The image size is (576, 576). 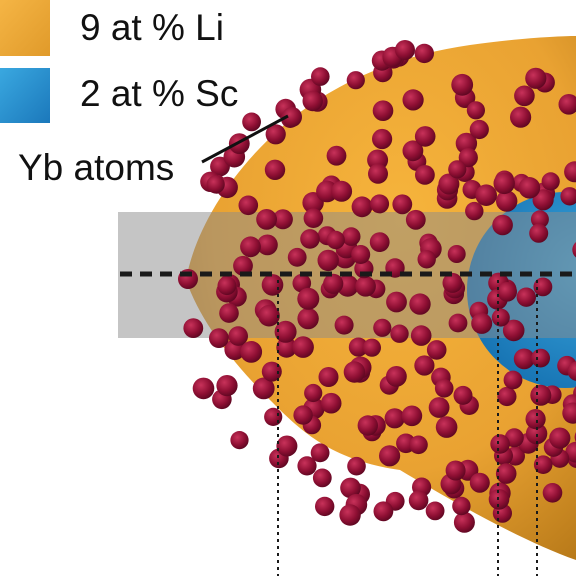 What do you see at coordinates (96, 167) in the screenshot?
I see `annotation: Yb atoms` at bounding box center [96, 167].